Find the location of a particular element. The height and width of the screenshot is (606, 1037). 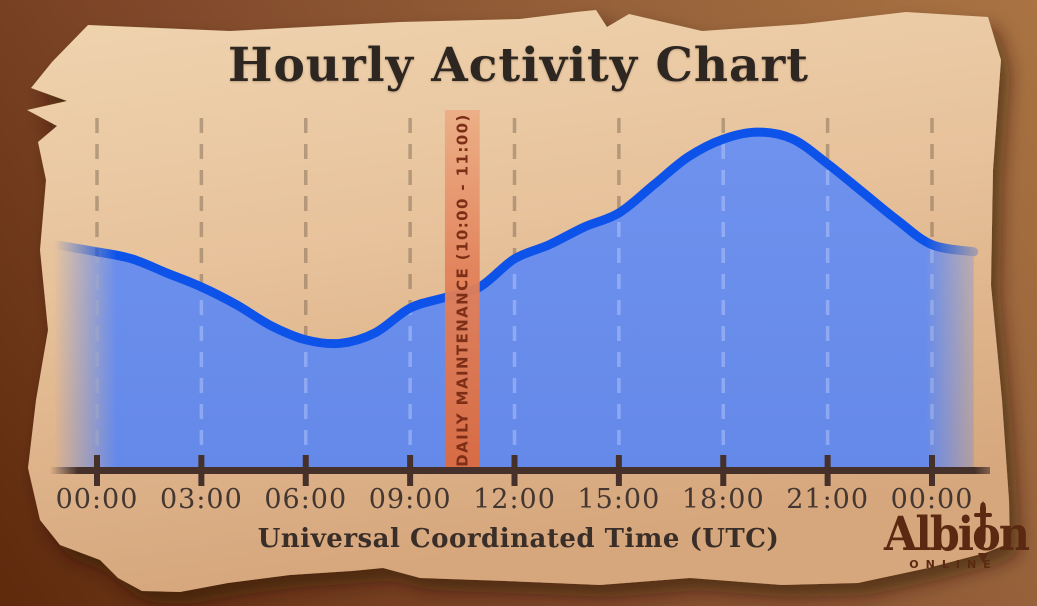

maintenance-band: DAILY MAINTENANCE (10:00 - 11:00) is located at coordinates (462, 290).